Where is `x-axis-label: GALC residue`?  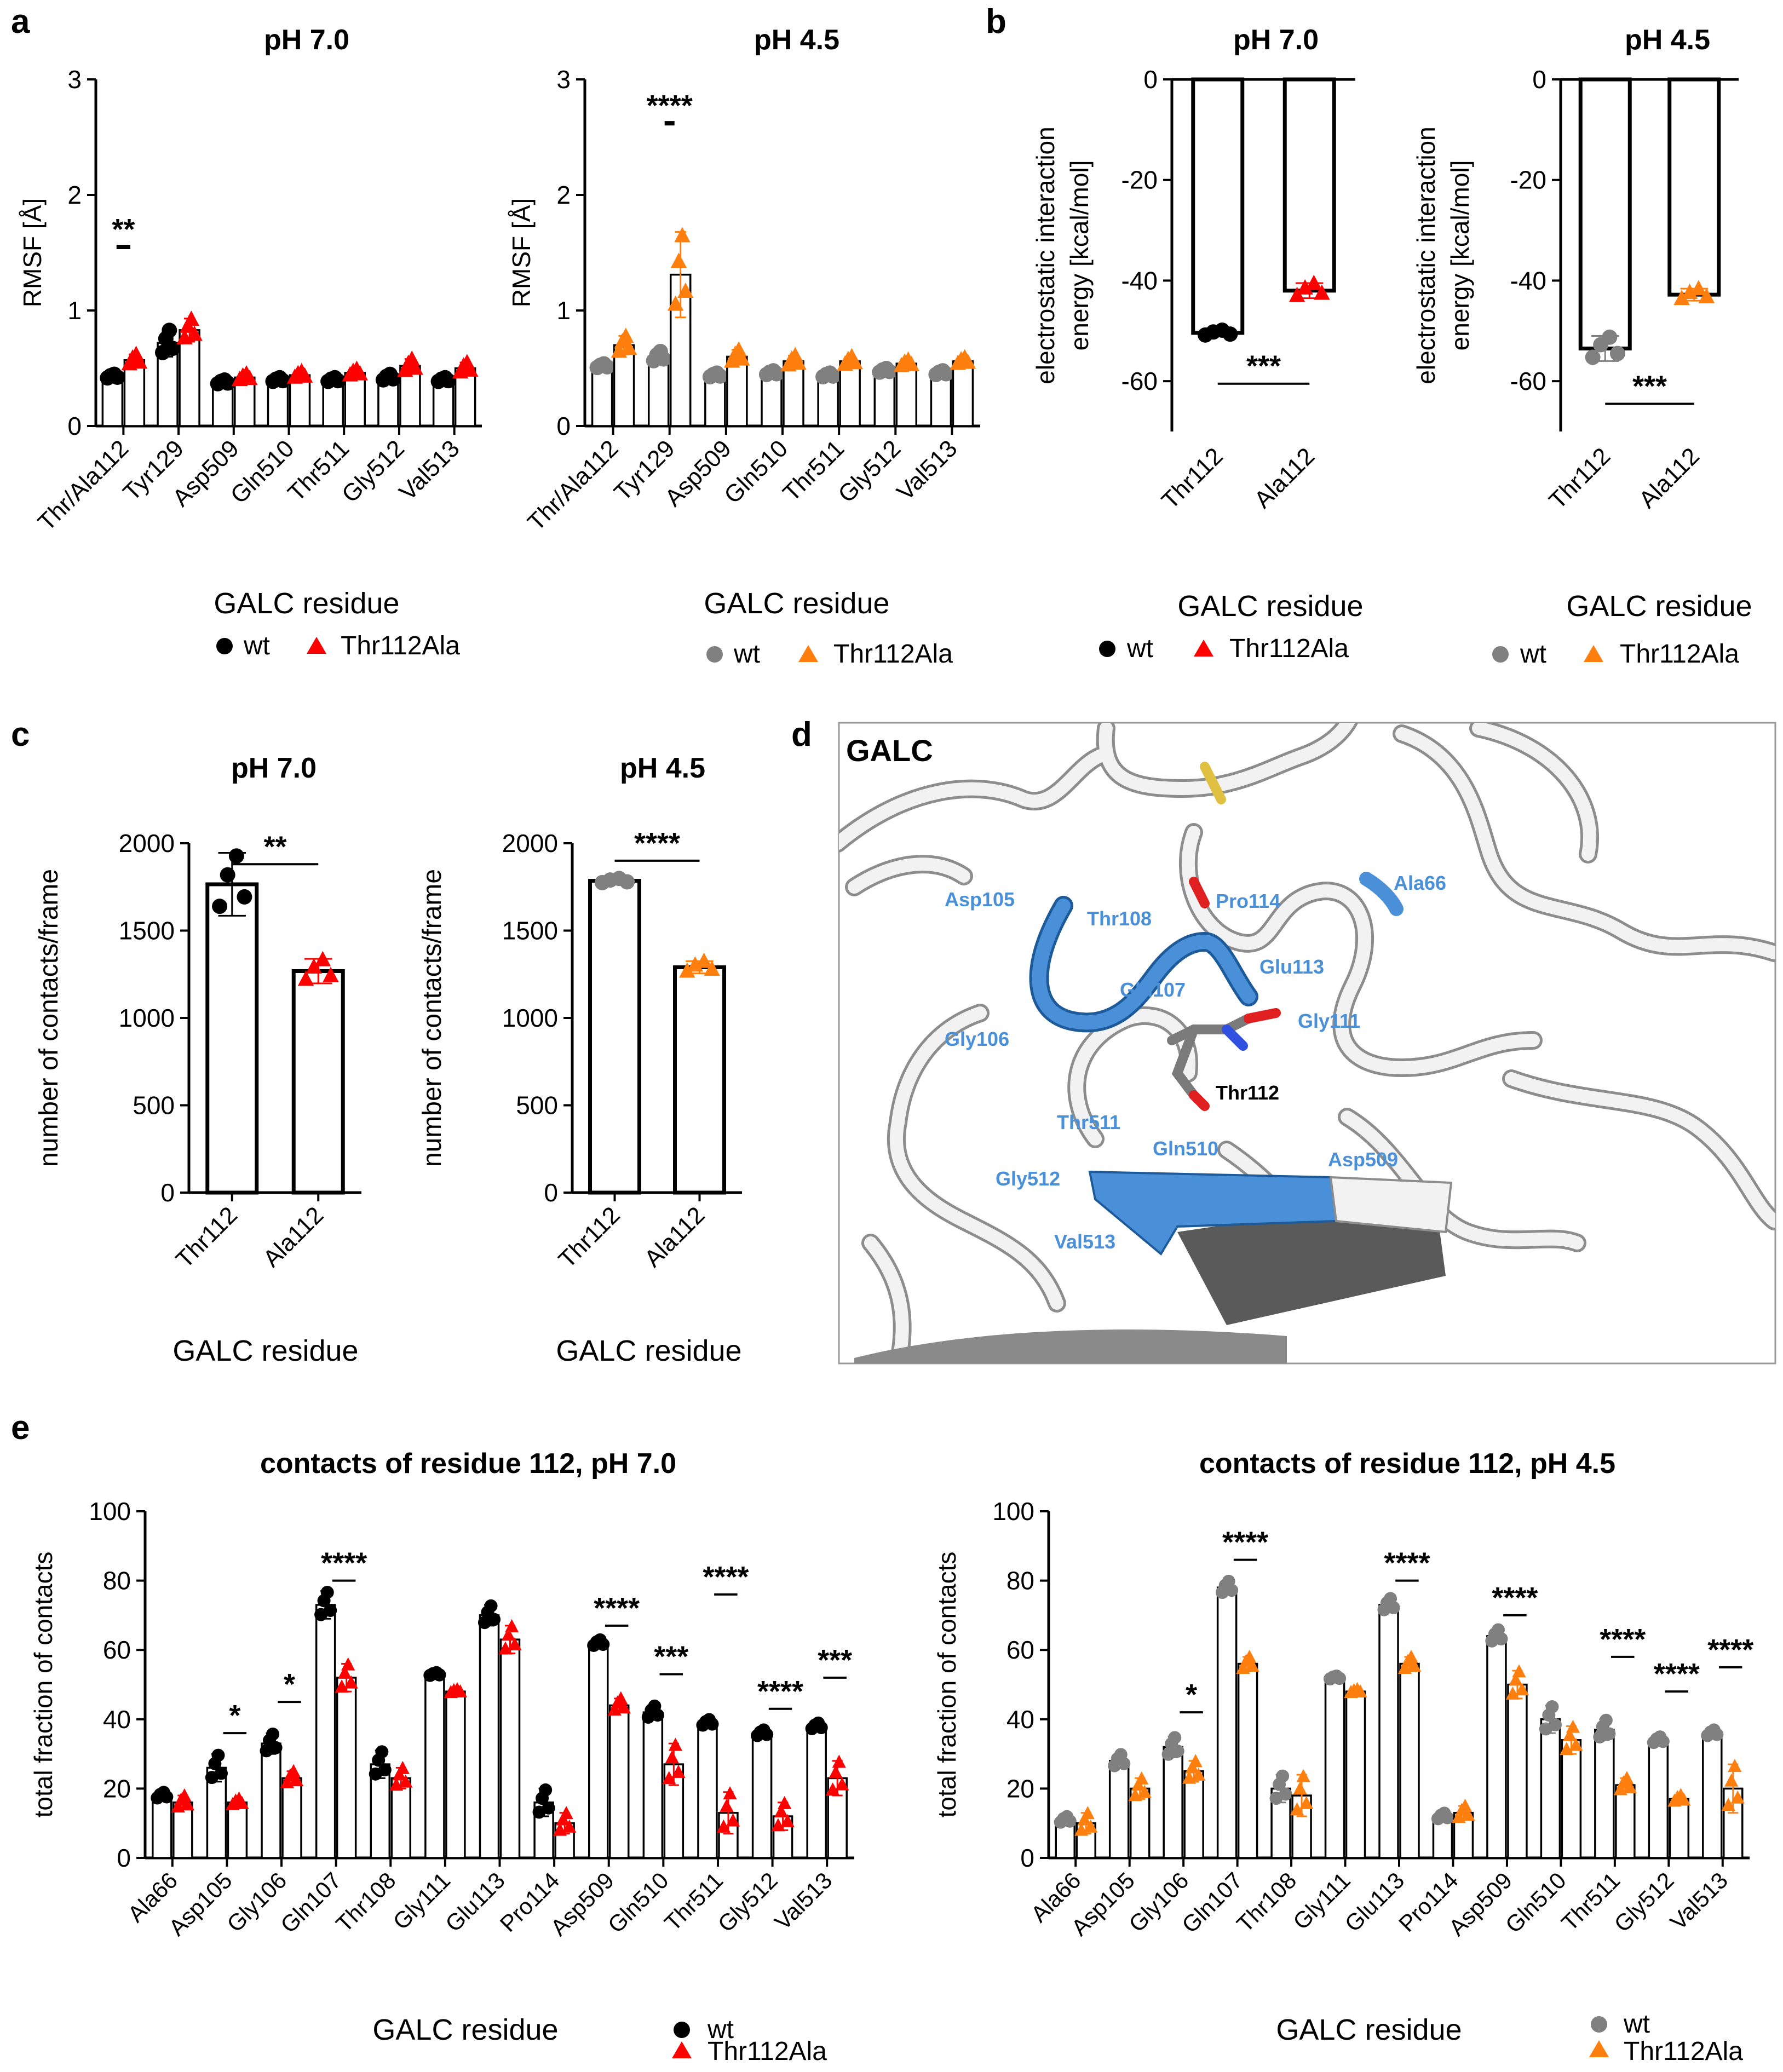 x-axis-label: GALC residue is located at coordinates (465, 2029).